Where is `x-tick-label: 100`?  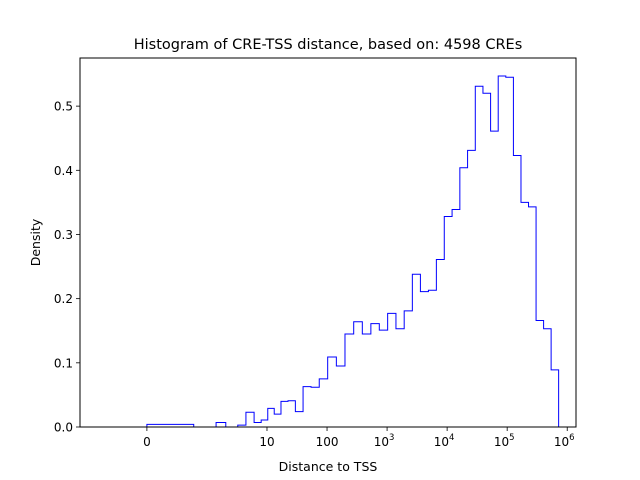
x-tick-label: 100 is located at coordinates (327, 442).